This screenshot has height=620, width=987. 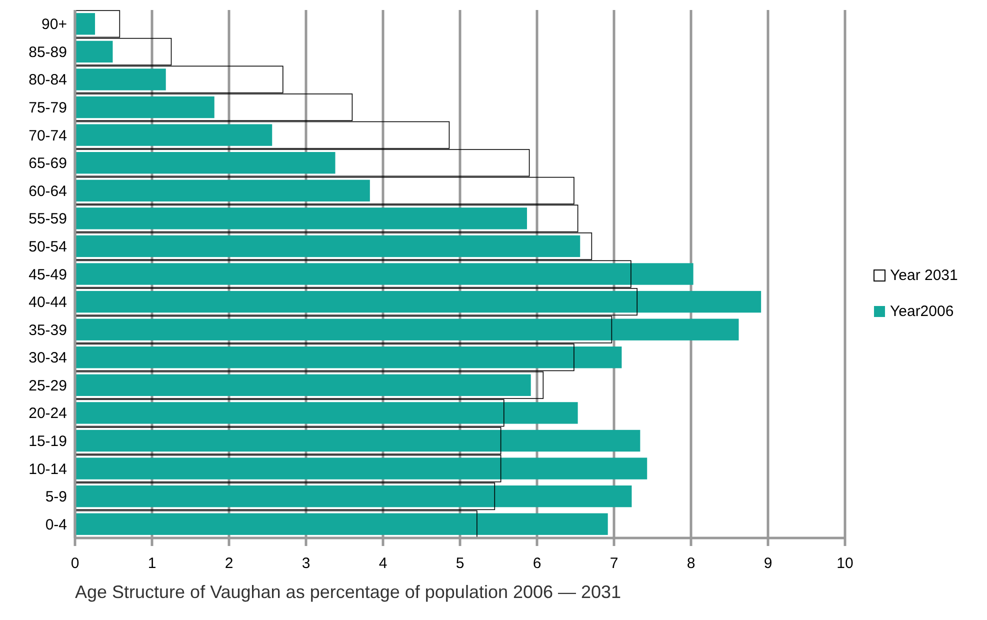 What do you see at coordinates (229, 563) in the screenshot?
I see `x-tick-label: 2` at bounding box center [229, 563].